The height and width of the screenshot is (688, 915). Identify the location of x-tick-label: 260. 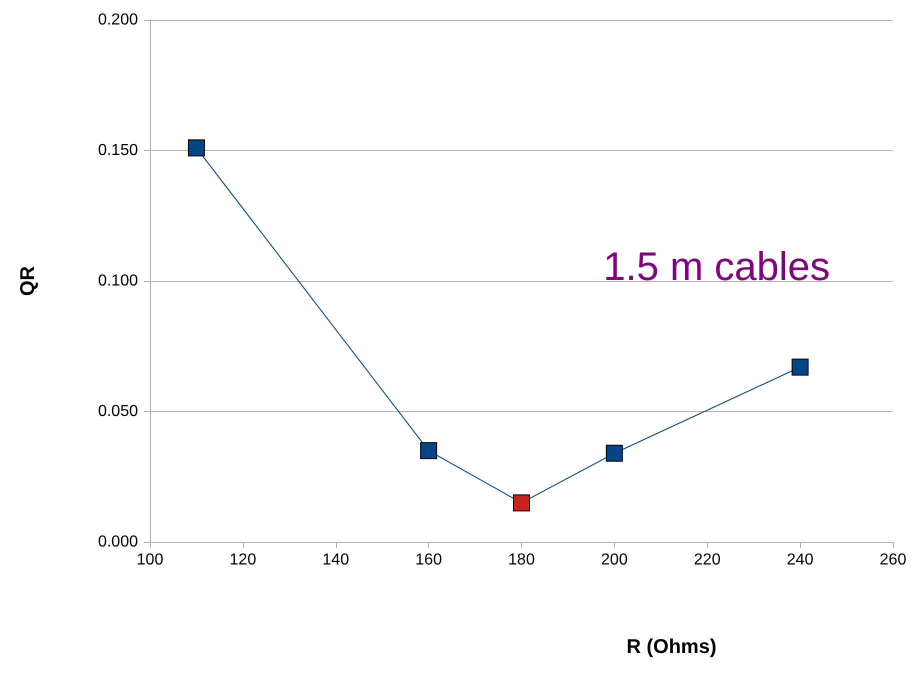
(893, 560).